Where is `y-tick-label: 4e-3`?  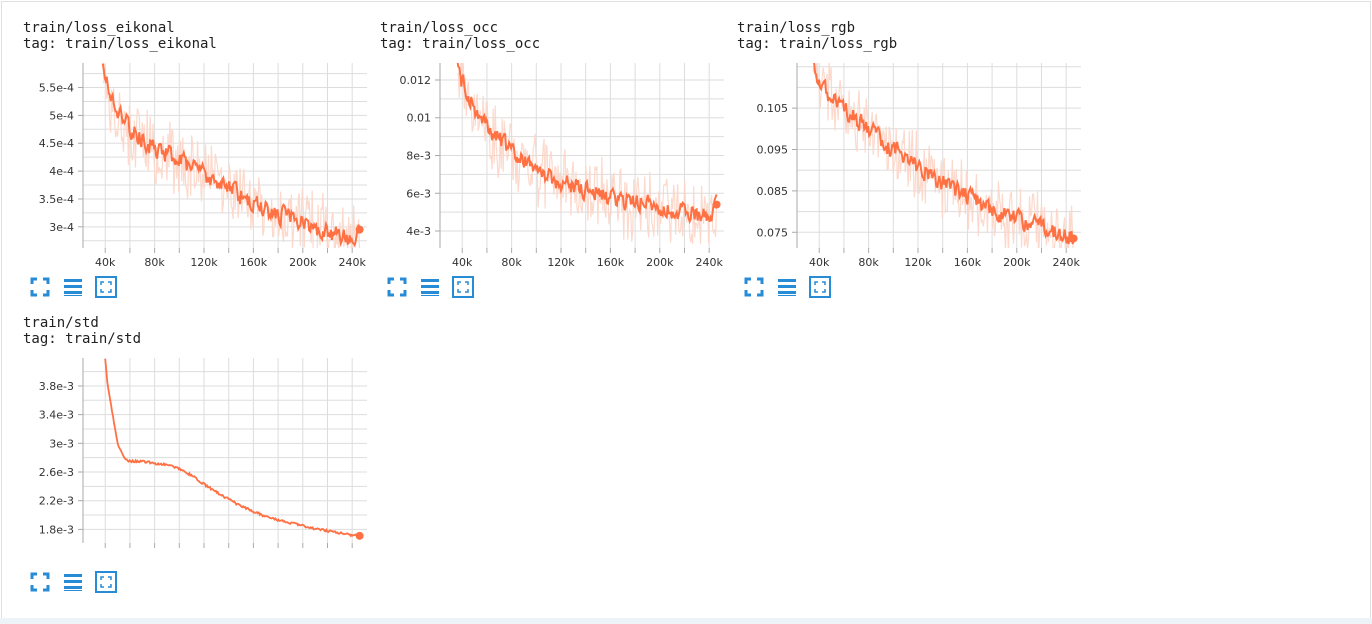 y-tick-label: 4e-3 is located at coordinates (418, 231).